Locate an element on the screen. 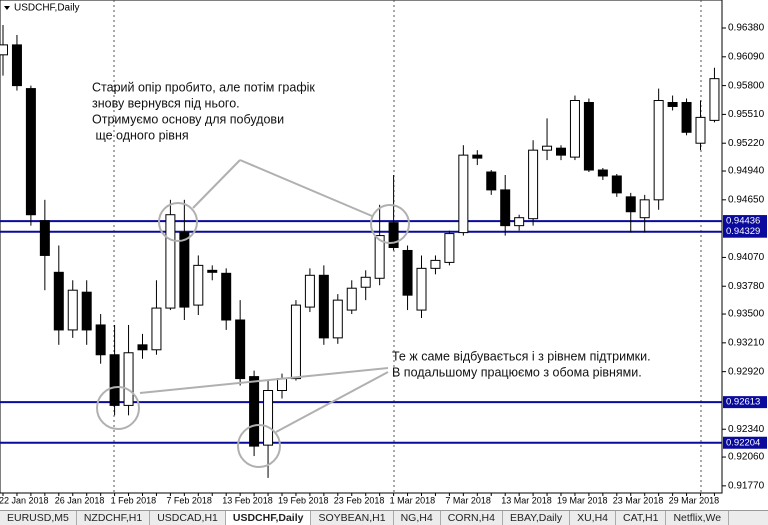 The image size is (768, 525). tab: USDCHF,Daily is located at coordinates (268, 518).